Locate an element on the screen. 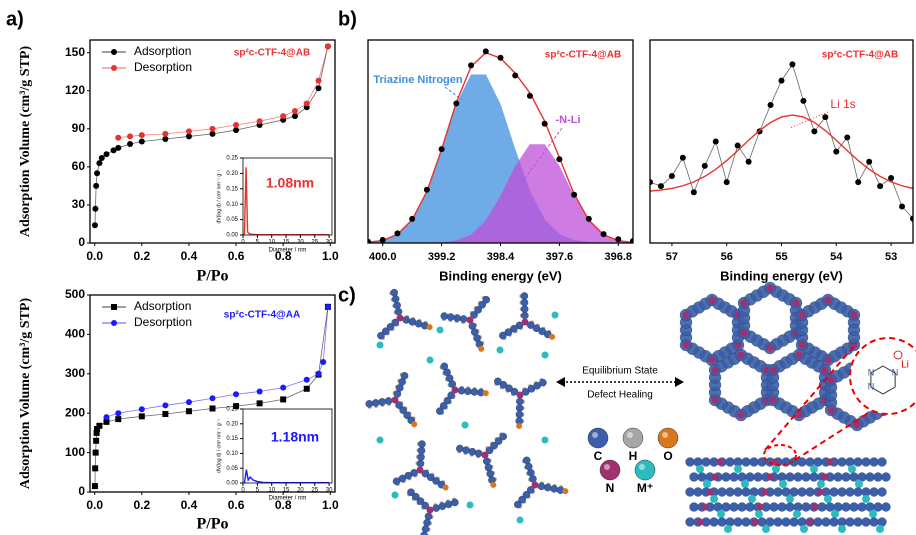 This screenshot has height=535, width=916. x-tick-label: 400.0 is located at coordinates (383, 257).